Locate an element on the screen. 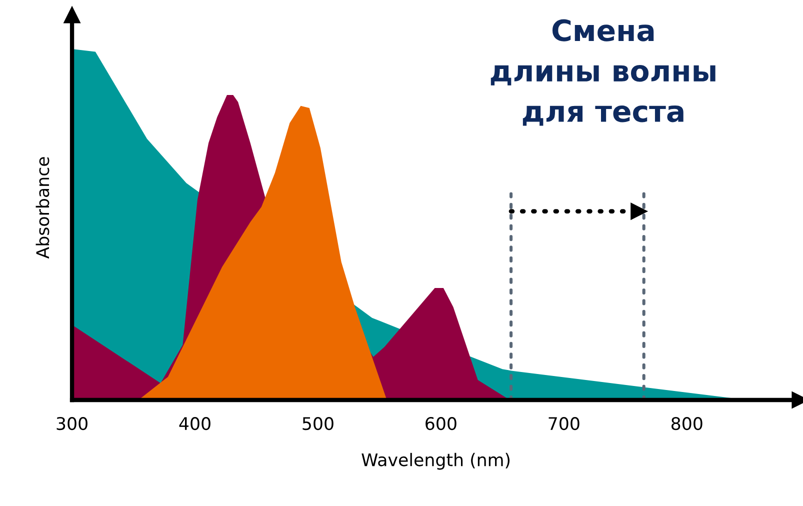  x-tick-label: 400 is located at coordinates (194, 423).